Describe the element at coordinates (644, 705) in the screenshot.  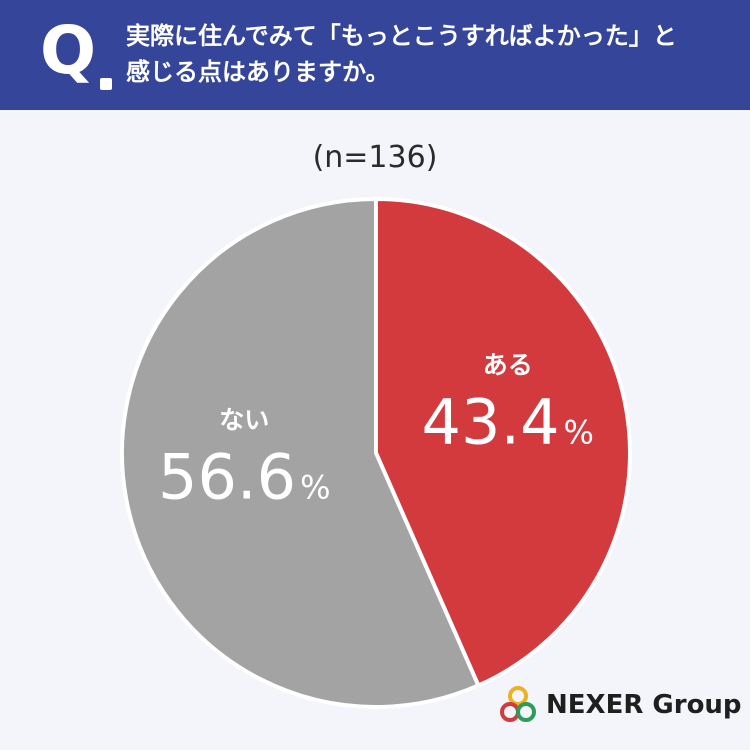
I see `logo-text: NEXER Group` at that location.